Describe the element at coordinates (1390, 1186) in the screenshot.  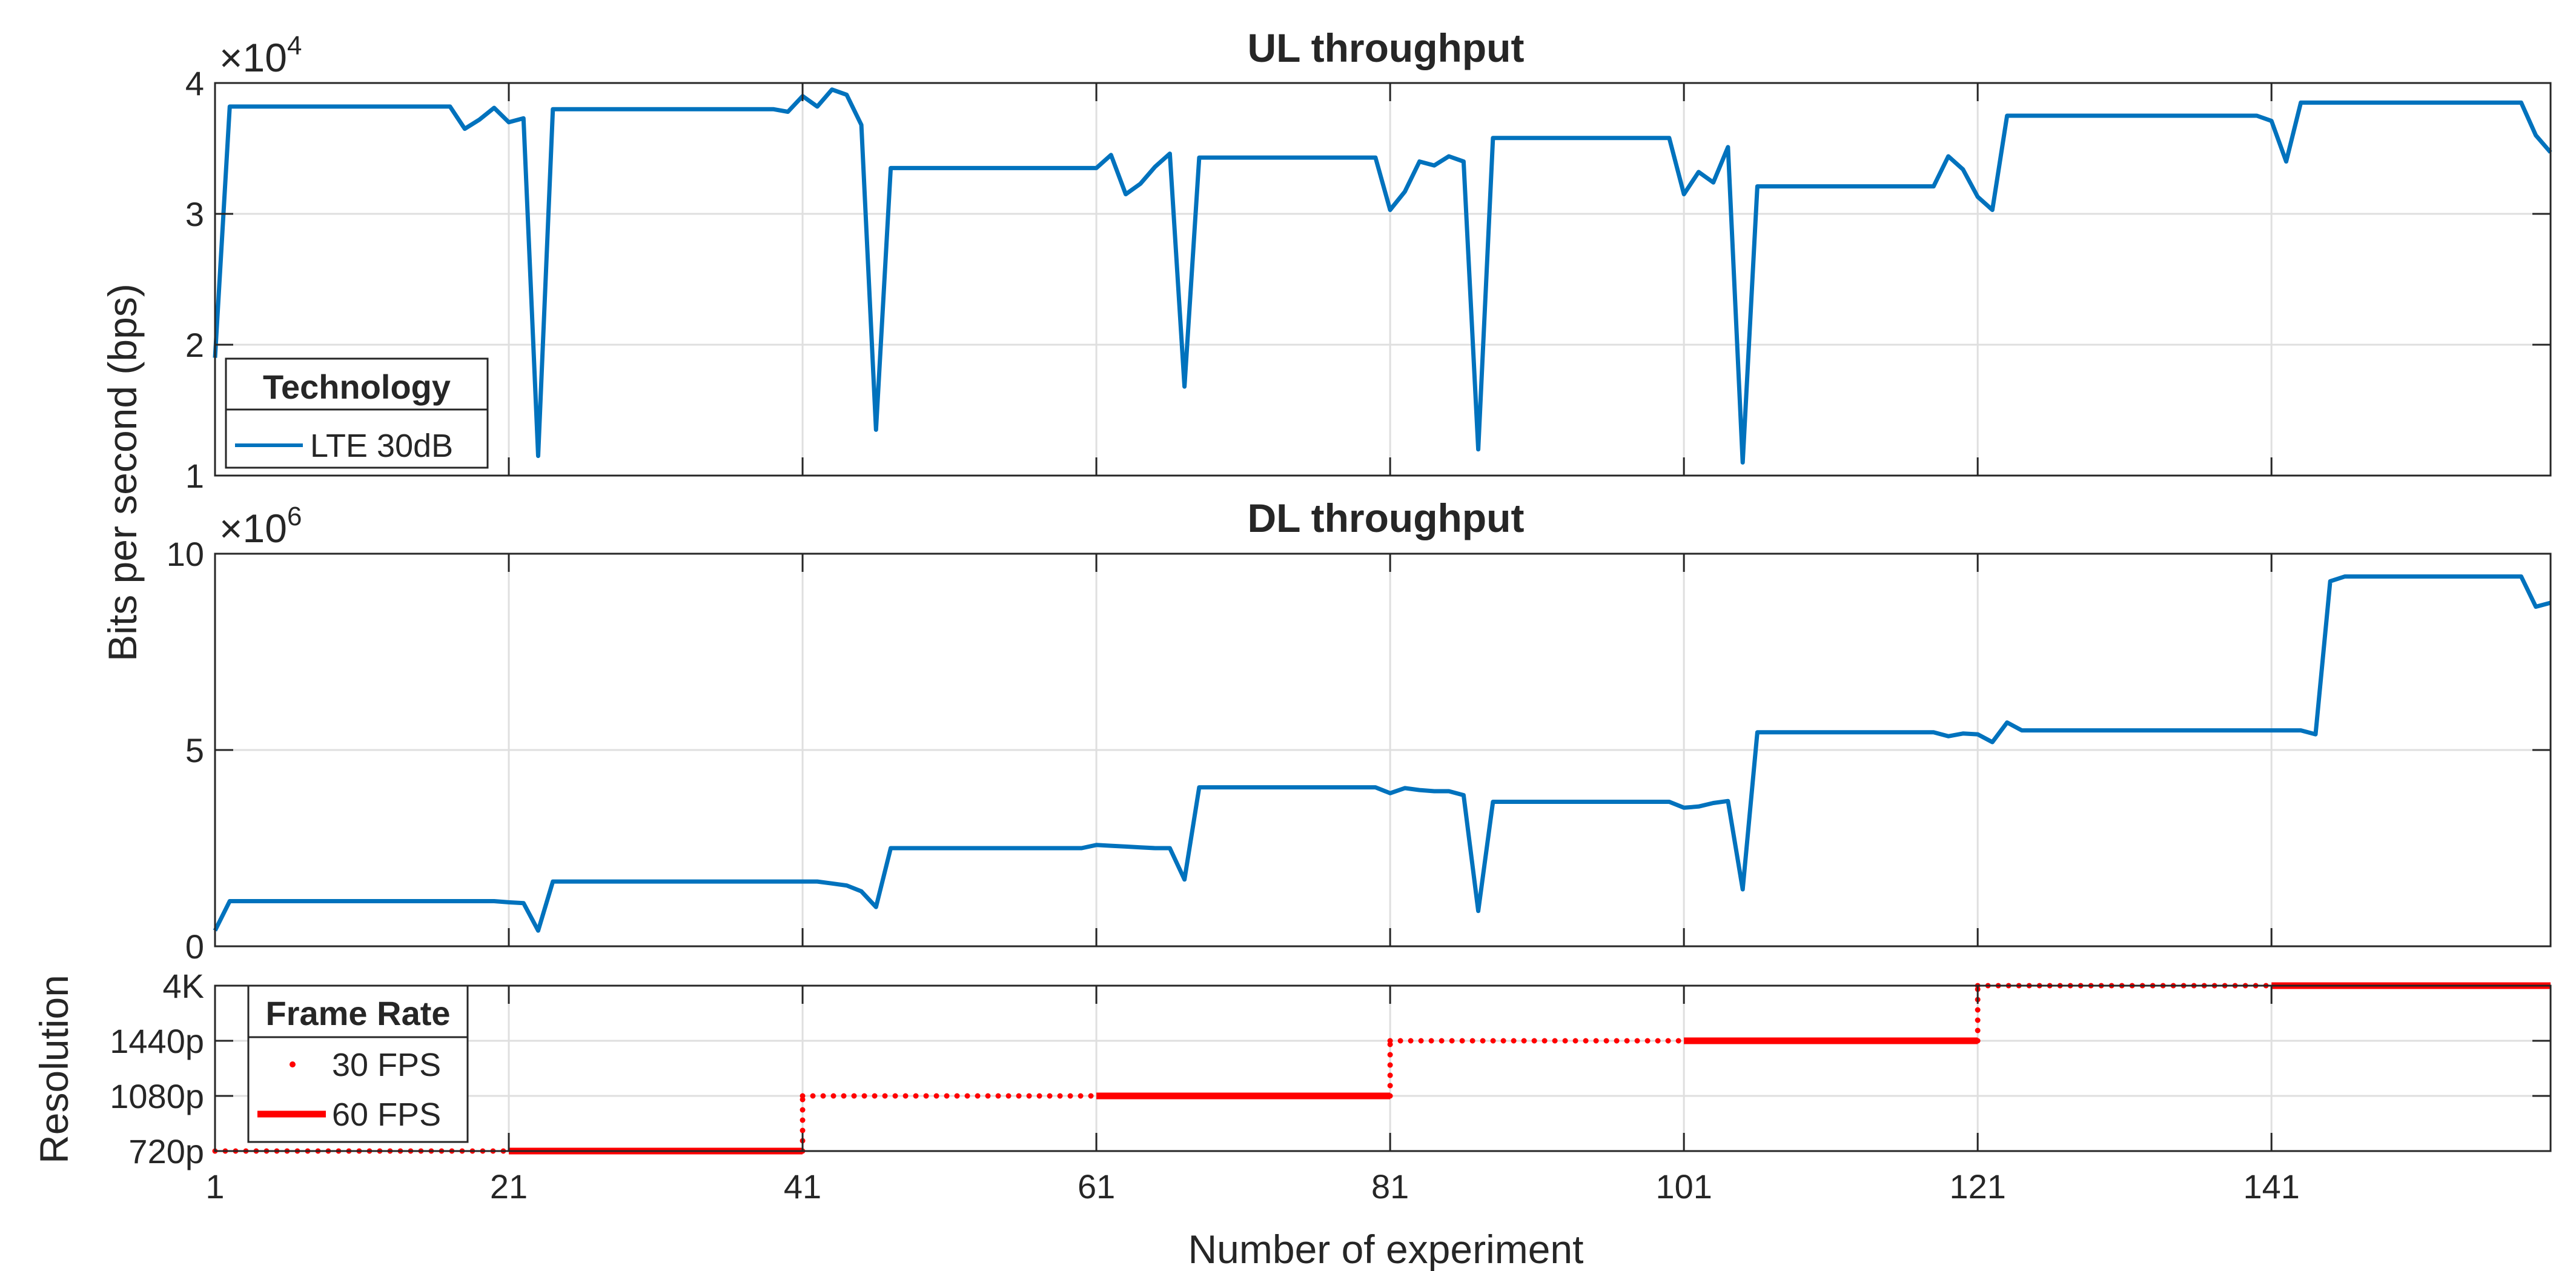
I see `x-tick-label: 81` at that location.